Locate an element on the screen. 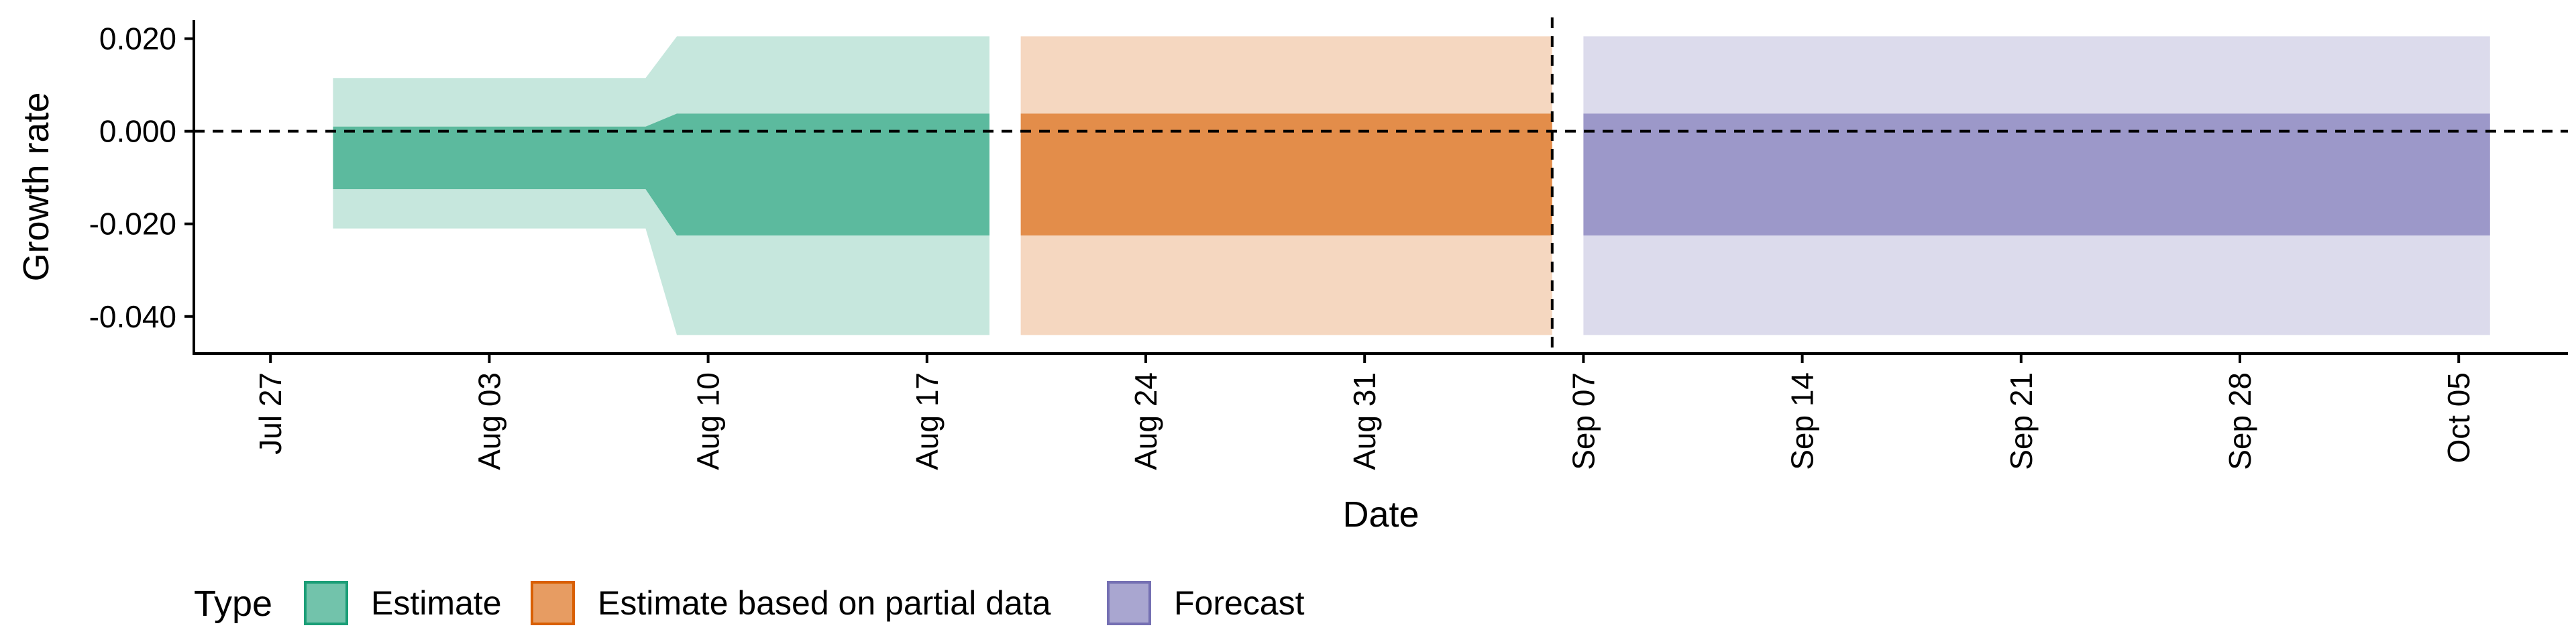  x-tick-label: Aug 31 is located at coordinates (1364, 421).